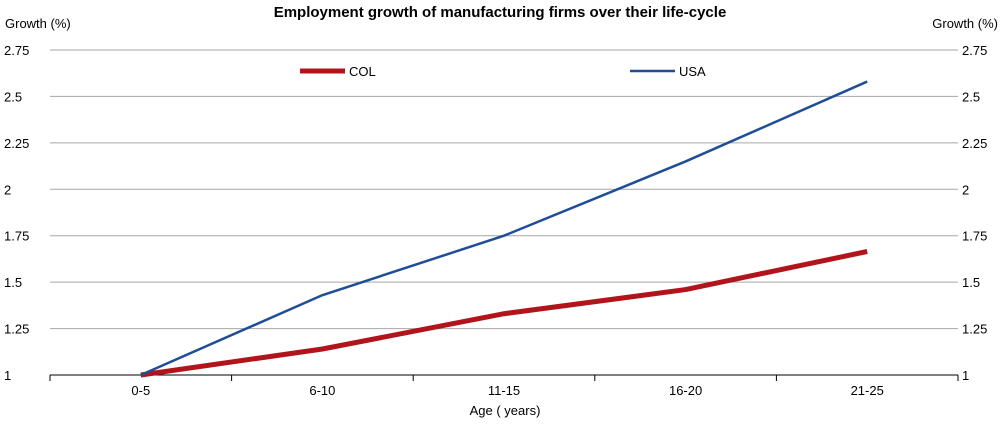 Image resolution: width=1000 pixels, height=426 pixels. What do you see at coordinates (13, 96) in the screenshot?
I see `y-tick-label-left: 2.5` at bounding box center [13, 96].